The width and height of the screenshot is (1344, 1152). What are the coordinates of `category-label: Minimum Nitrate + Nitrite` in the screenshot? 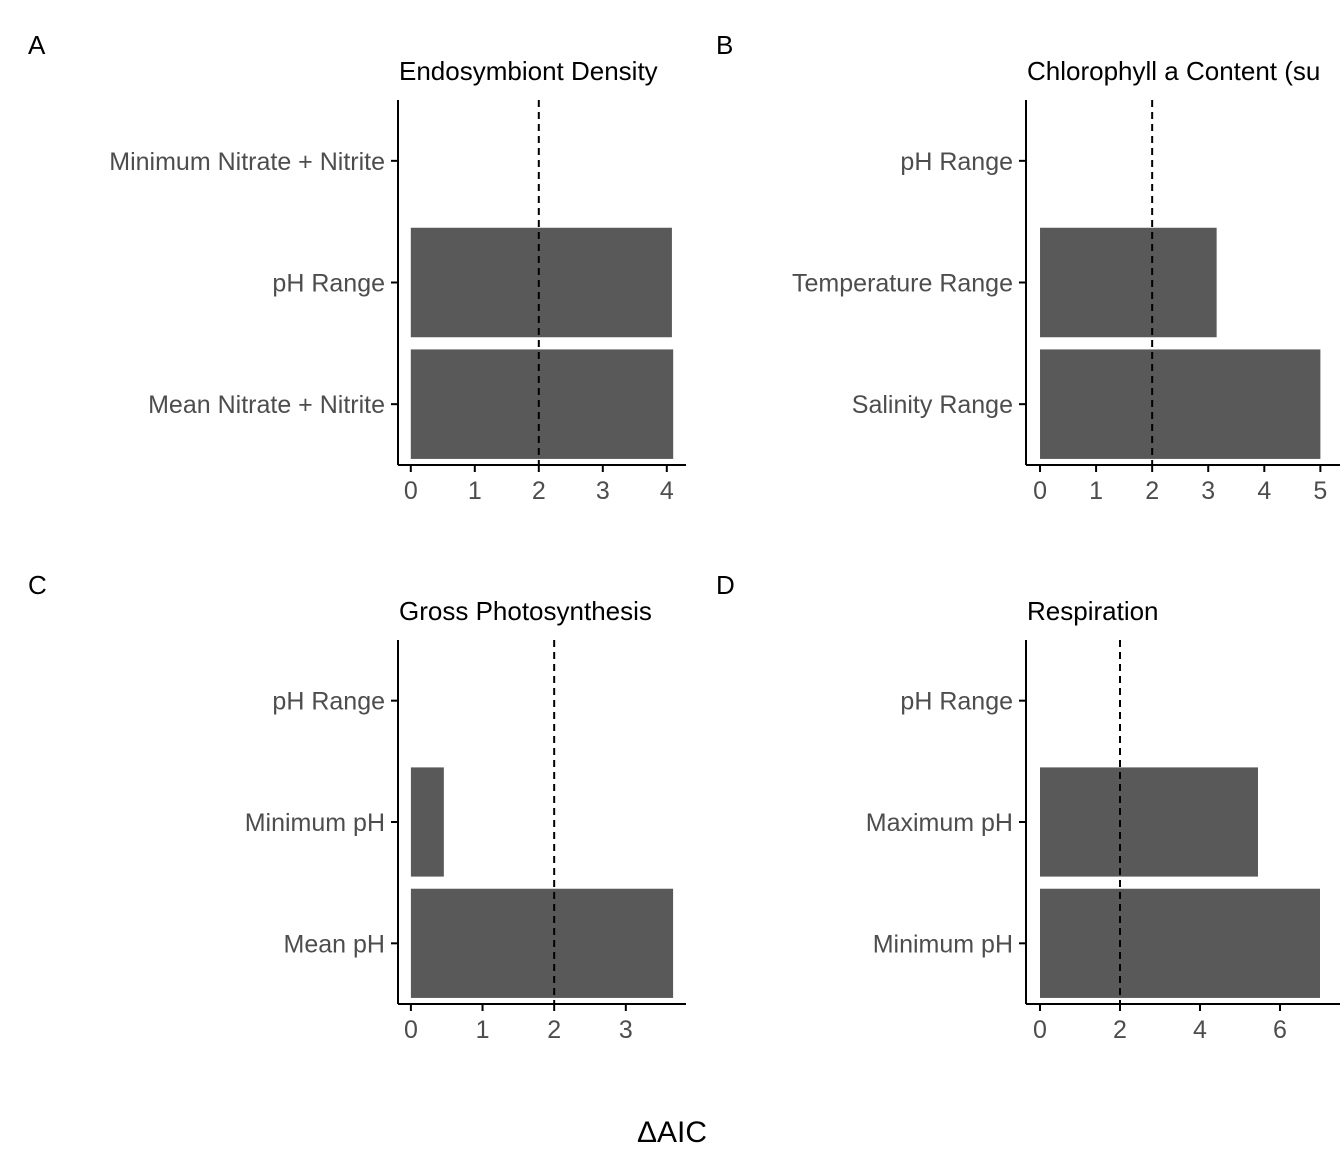 It's located at (247, 162).